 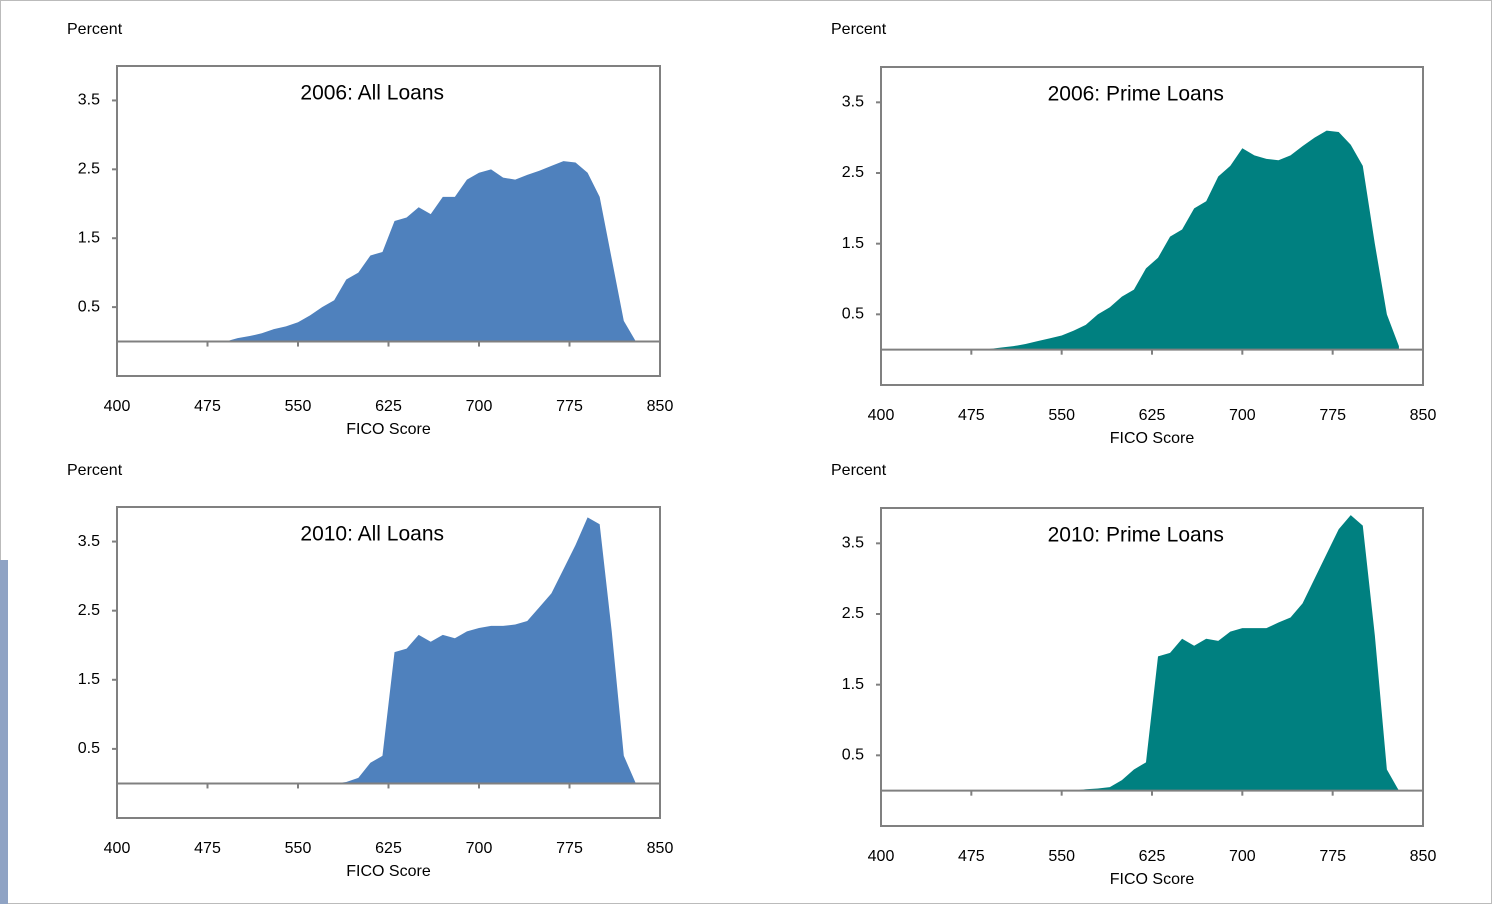 I want to click on chart-title: 2010: All Loans, so click(x=372, y=534).